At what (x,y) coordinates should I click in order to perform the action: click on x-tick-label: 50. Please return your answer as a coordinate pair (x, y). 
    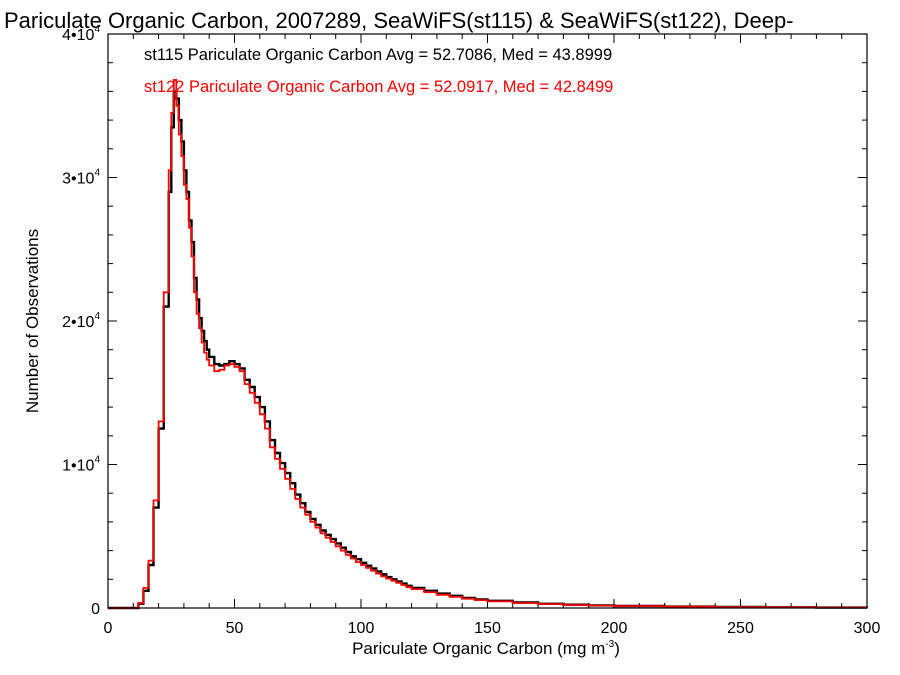
    Looking at the image, I should click on (235, 628).